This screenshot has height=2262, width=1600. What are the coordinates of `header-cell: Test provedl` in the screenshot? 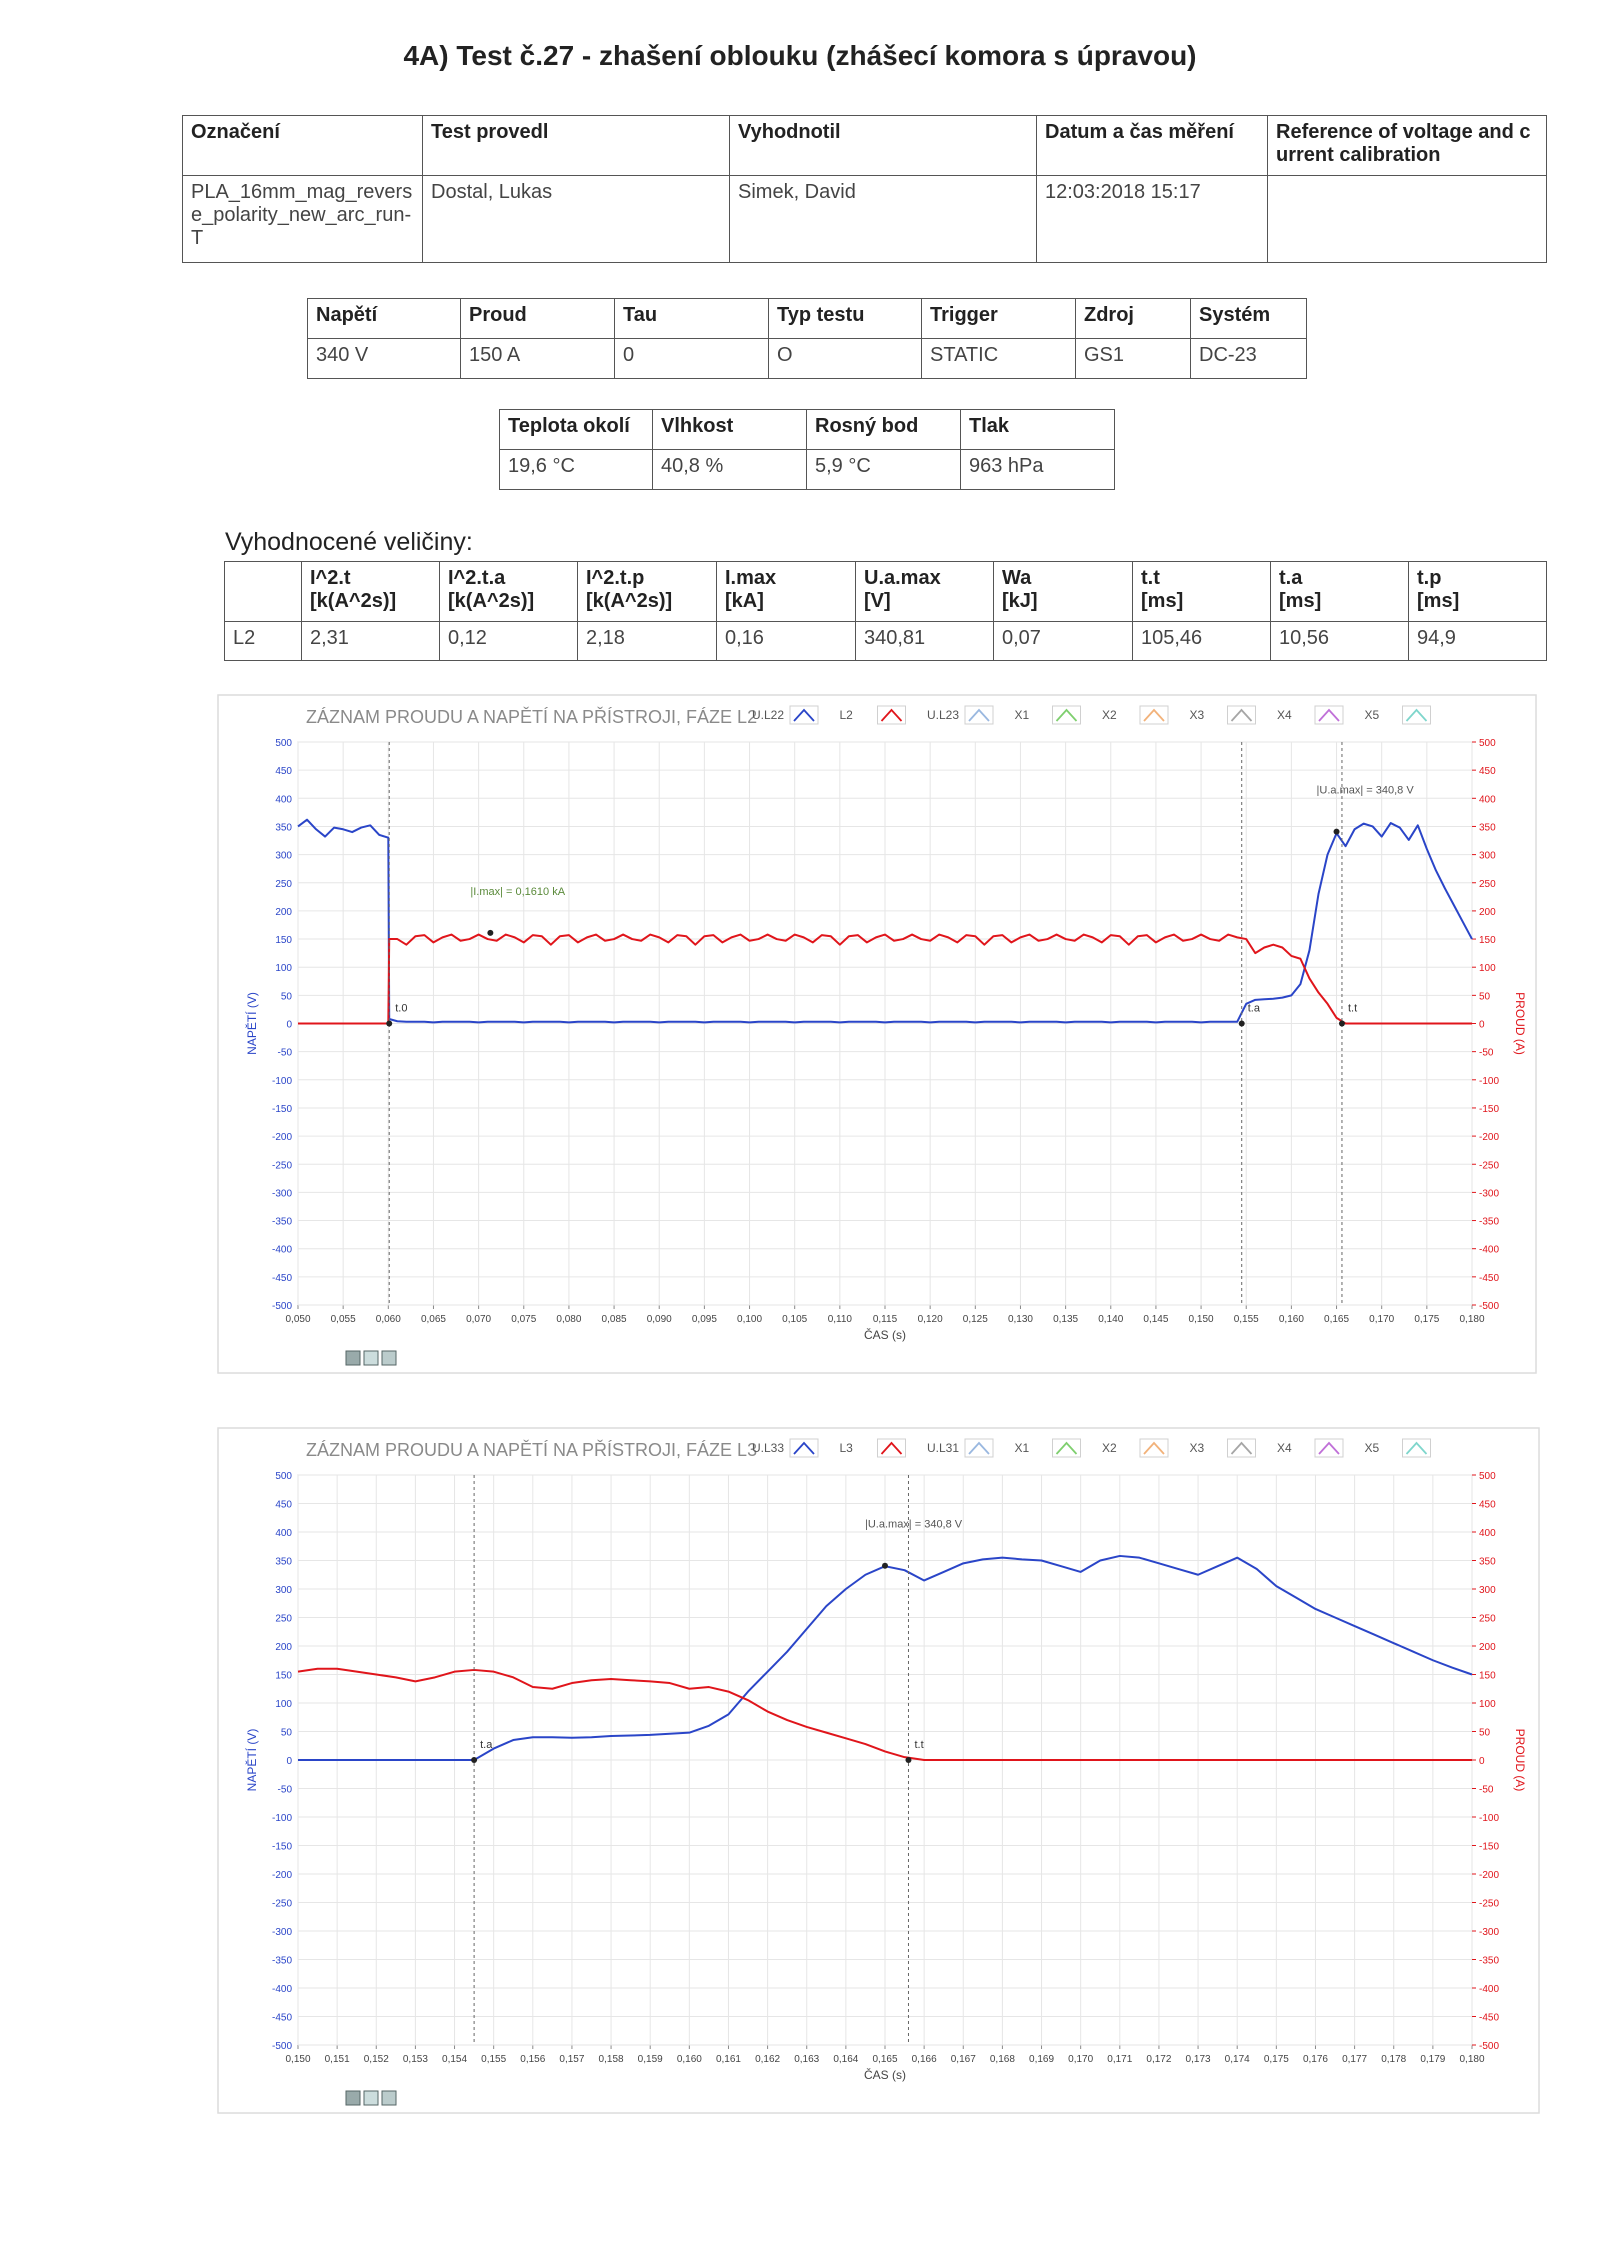 It's located at (576, 145).